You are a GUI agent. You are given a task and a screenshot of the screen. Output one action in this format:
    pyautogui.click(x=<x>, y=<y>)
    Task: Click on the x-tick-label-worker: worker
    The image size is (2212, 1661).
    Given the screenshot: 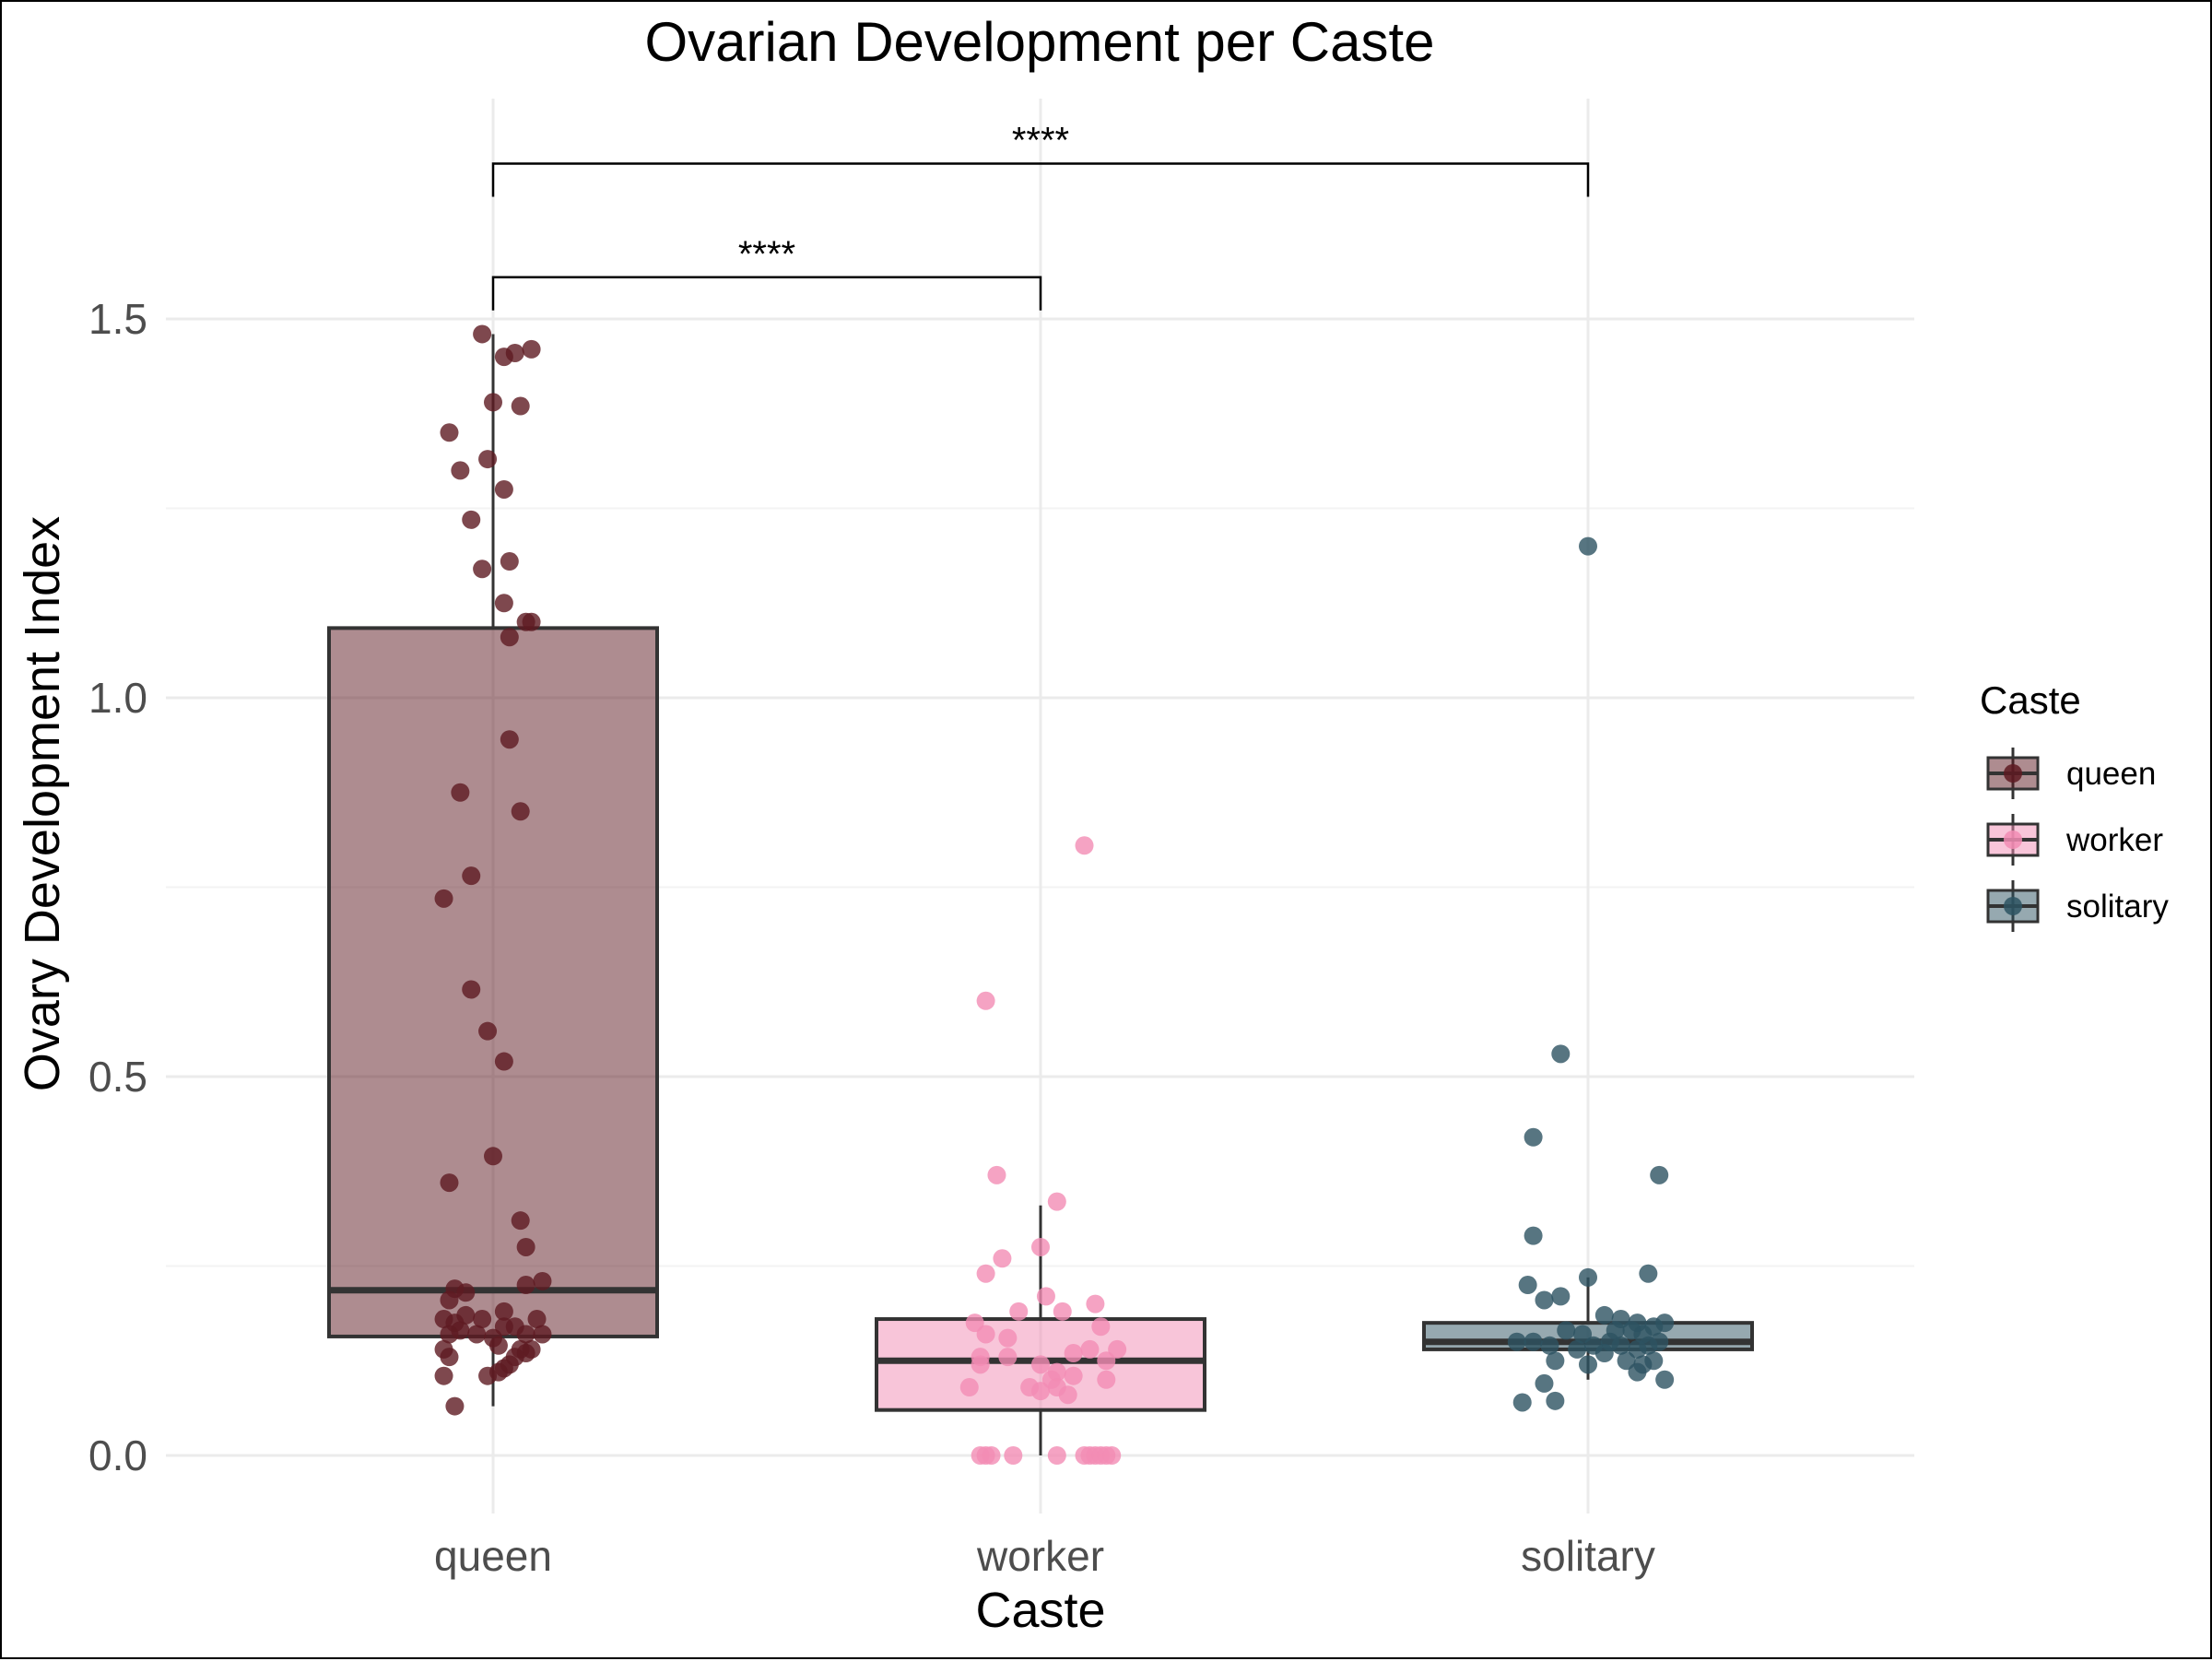 What is the action you would take?
    pyautogui.click(x=1040, y=1556)
    